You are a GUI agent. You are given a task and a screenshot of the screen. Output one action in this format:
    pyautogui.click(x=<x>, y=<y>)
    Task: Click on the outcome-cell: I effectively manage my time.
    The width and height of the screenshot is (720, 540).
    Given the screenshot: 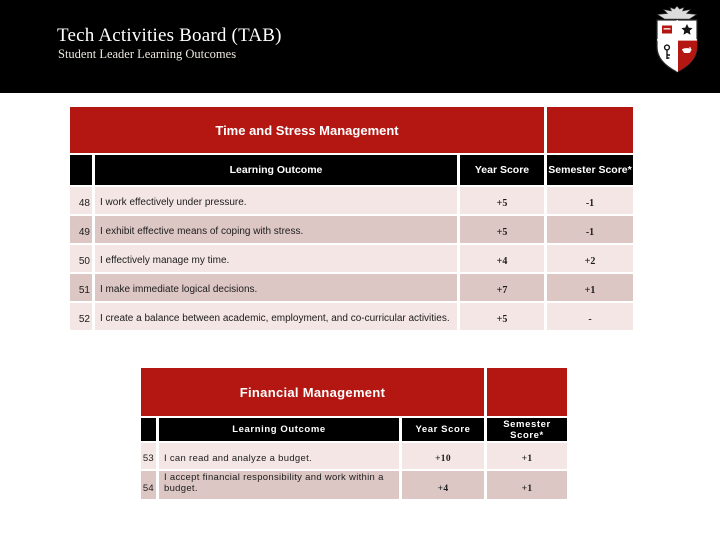 What is the action you would take?
    pyautogui.click(x=276, y=258)
    